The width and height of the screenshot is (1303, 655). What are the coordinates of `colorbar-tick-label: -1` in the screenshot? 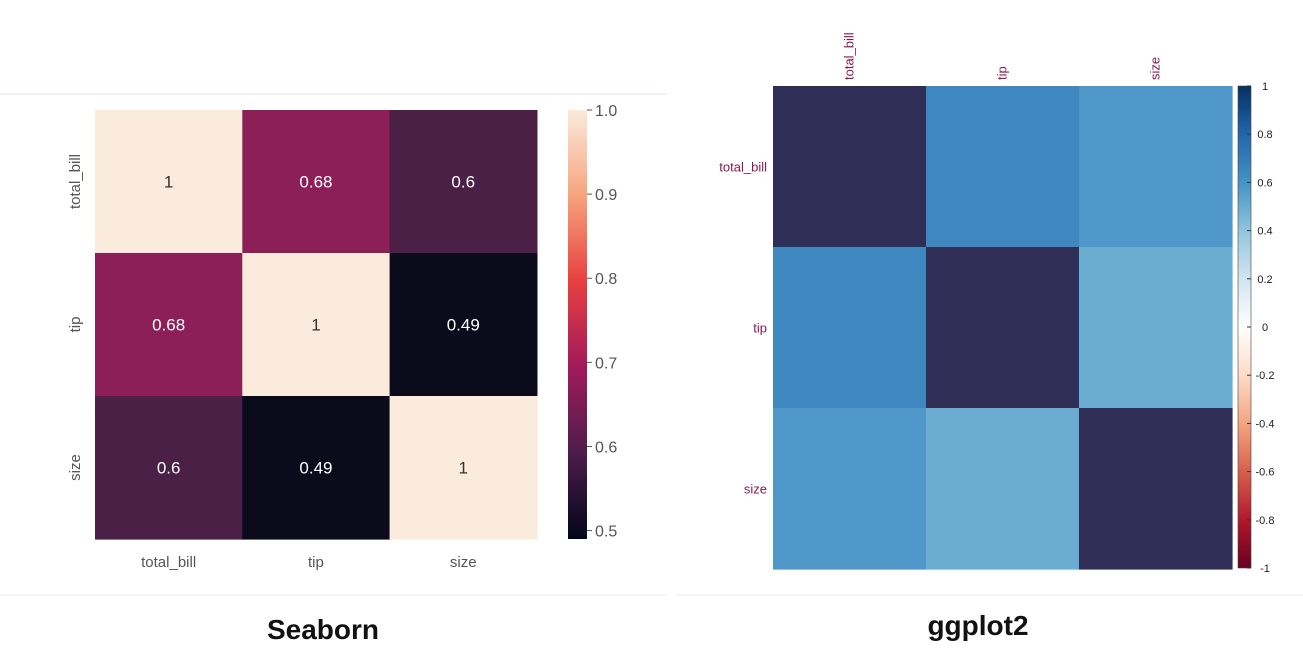 It's located at (1265, 569).